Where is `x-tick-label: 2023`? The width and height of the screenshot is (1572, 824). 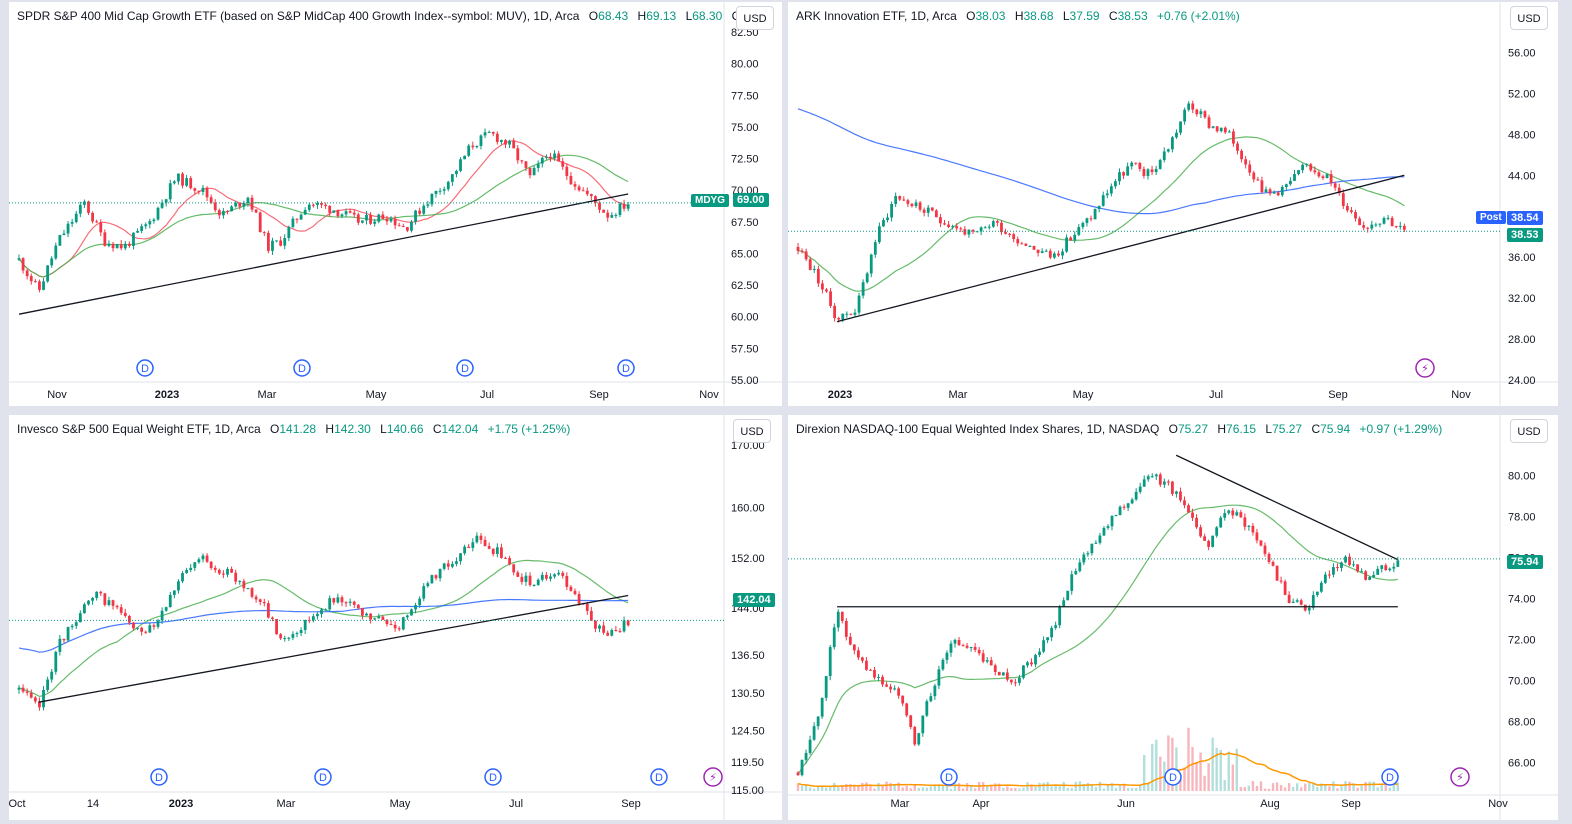 x-tick-label: 2023 is located at coordinates (181, 804).